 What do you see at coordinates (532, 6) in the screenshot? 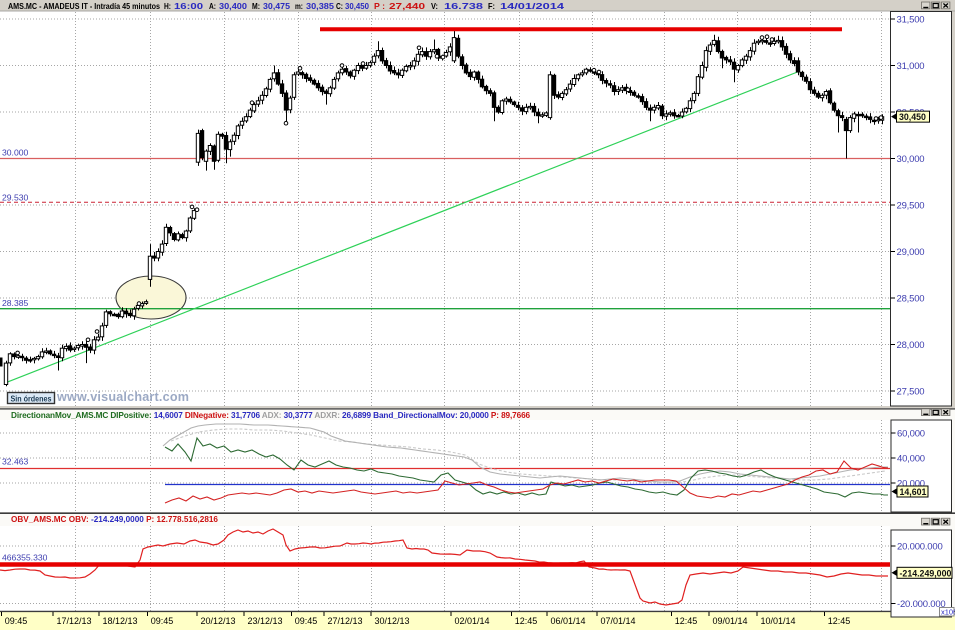
I see `svg-text: 14/01/2014` at bounding box center [532, 6].